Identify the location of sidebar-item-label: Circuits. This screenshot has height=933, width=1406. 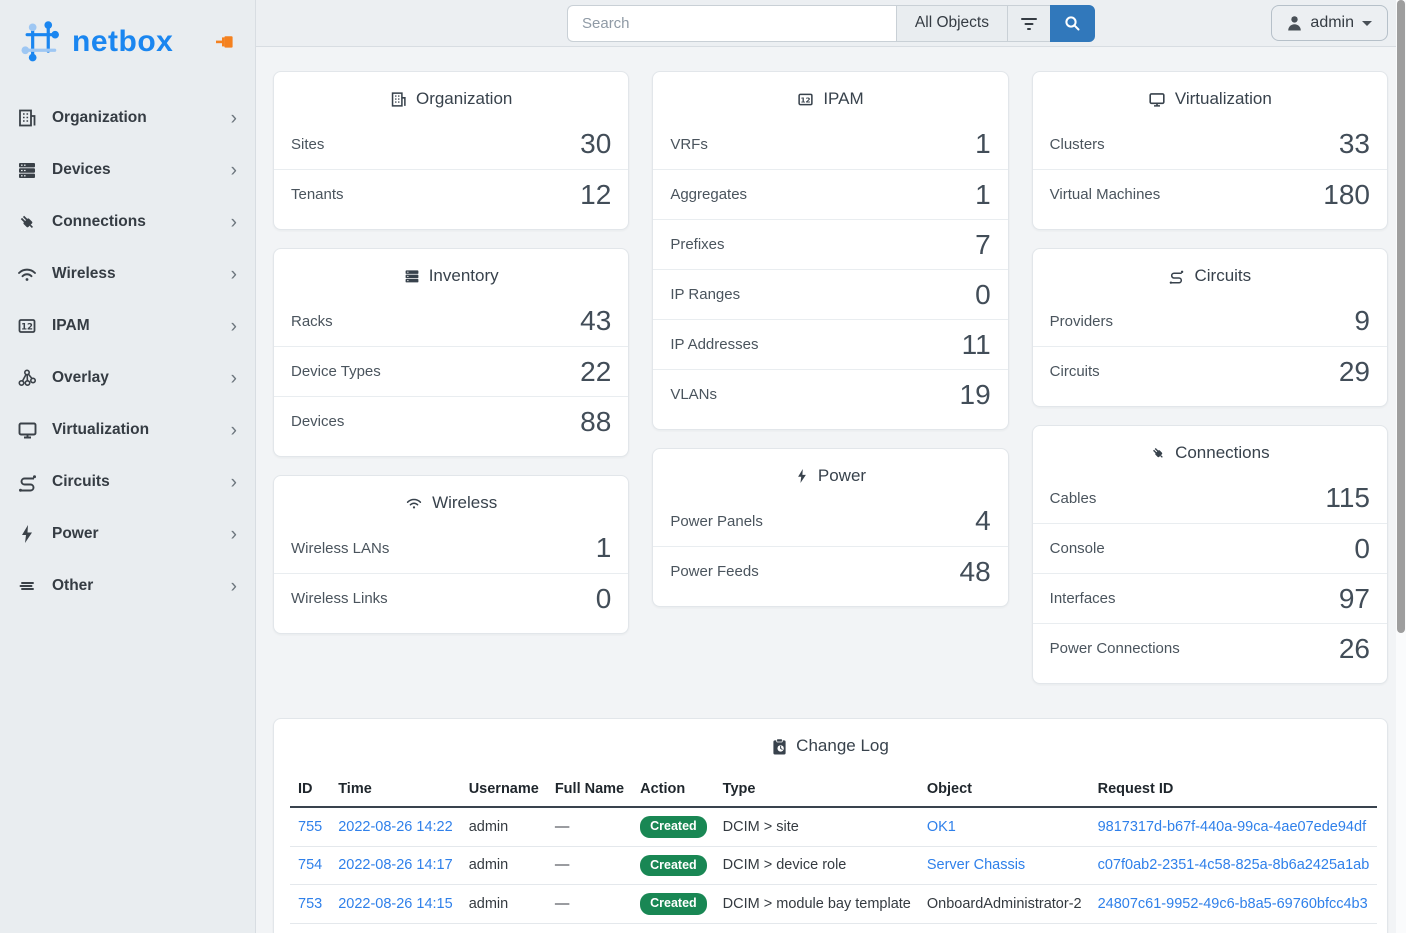
(81, 481).